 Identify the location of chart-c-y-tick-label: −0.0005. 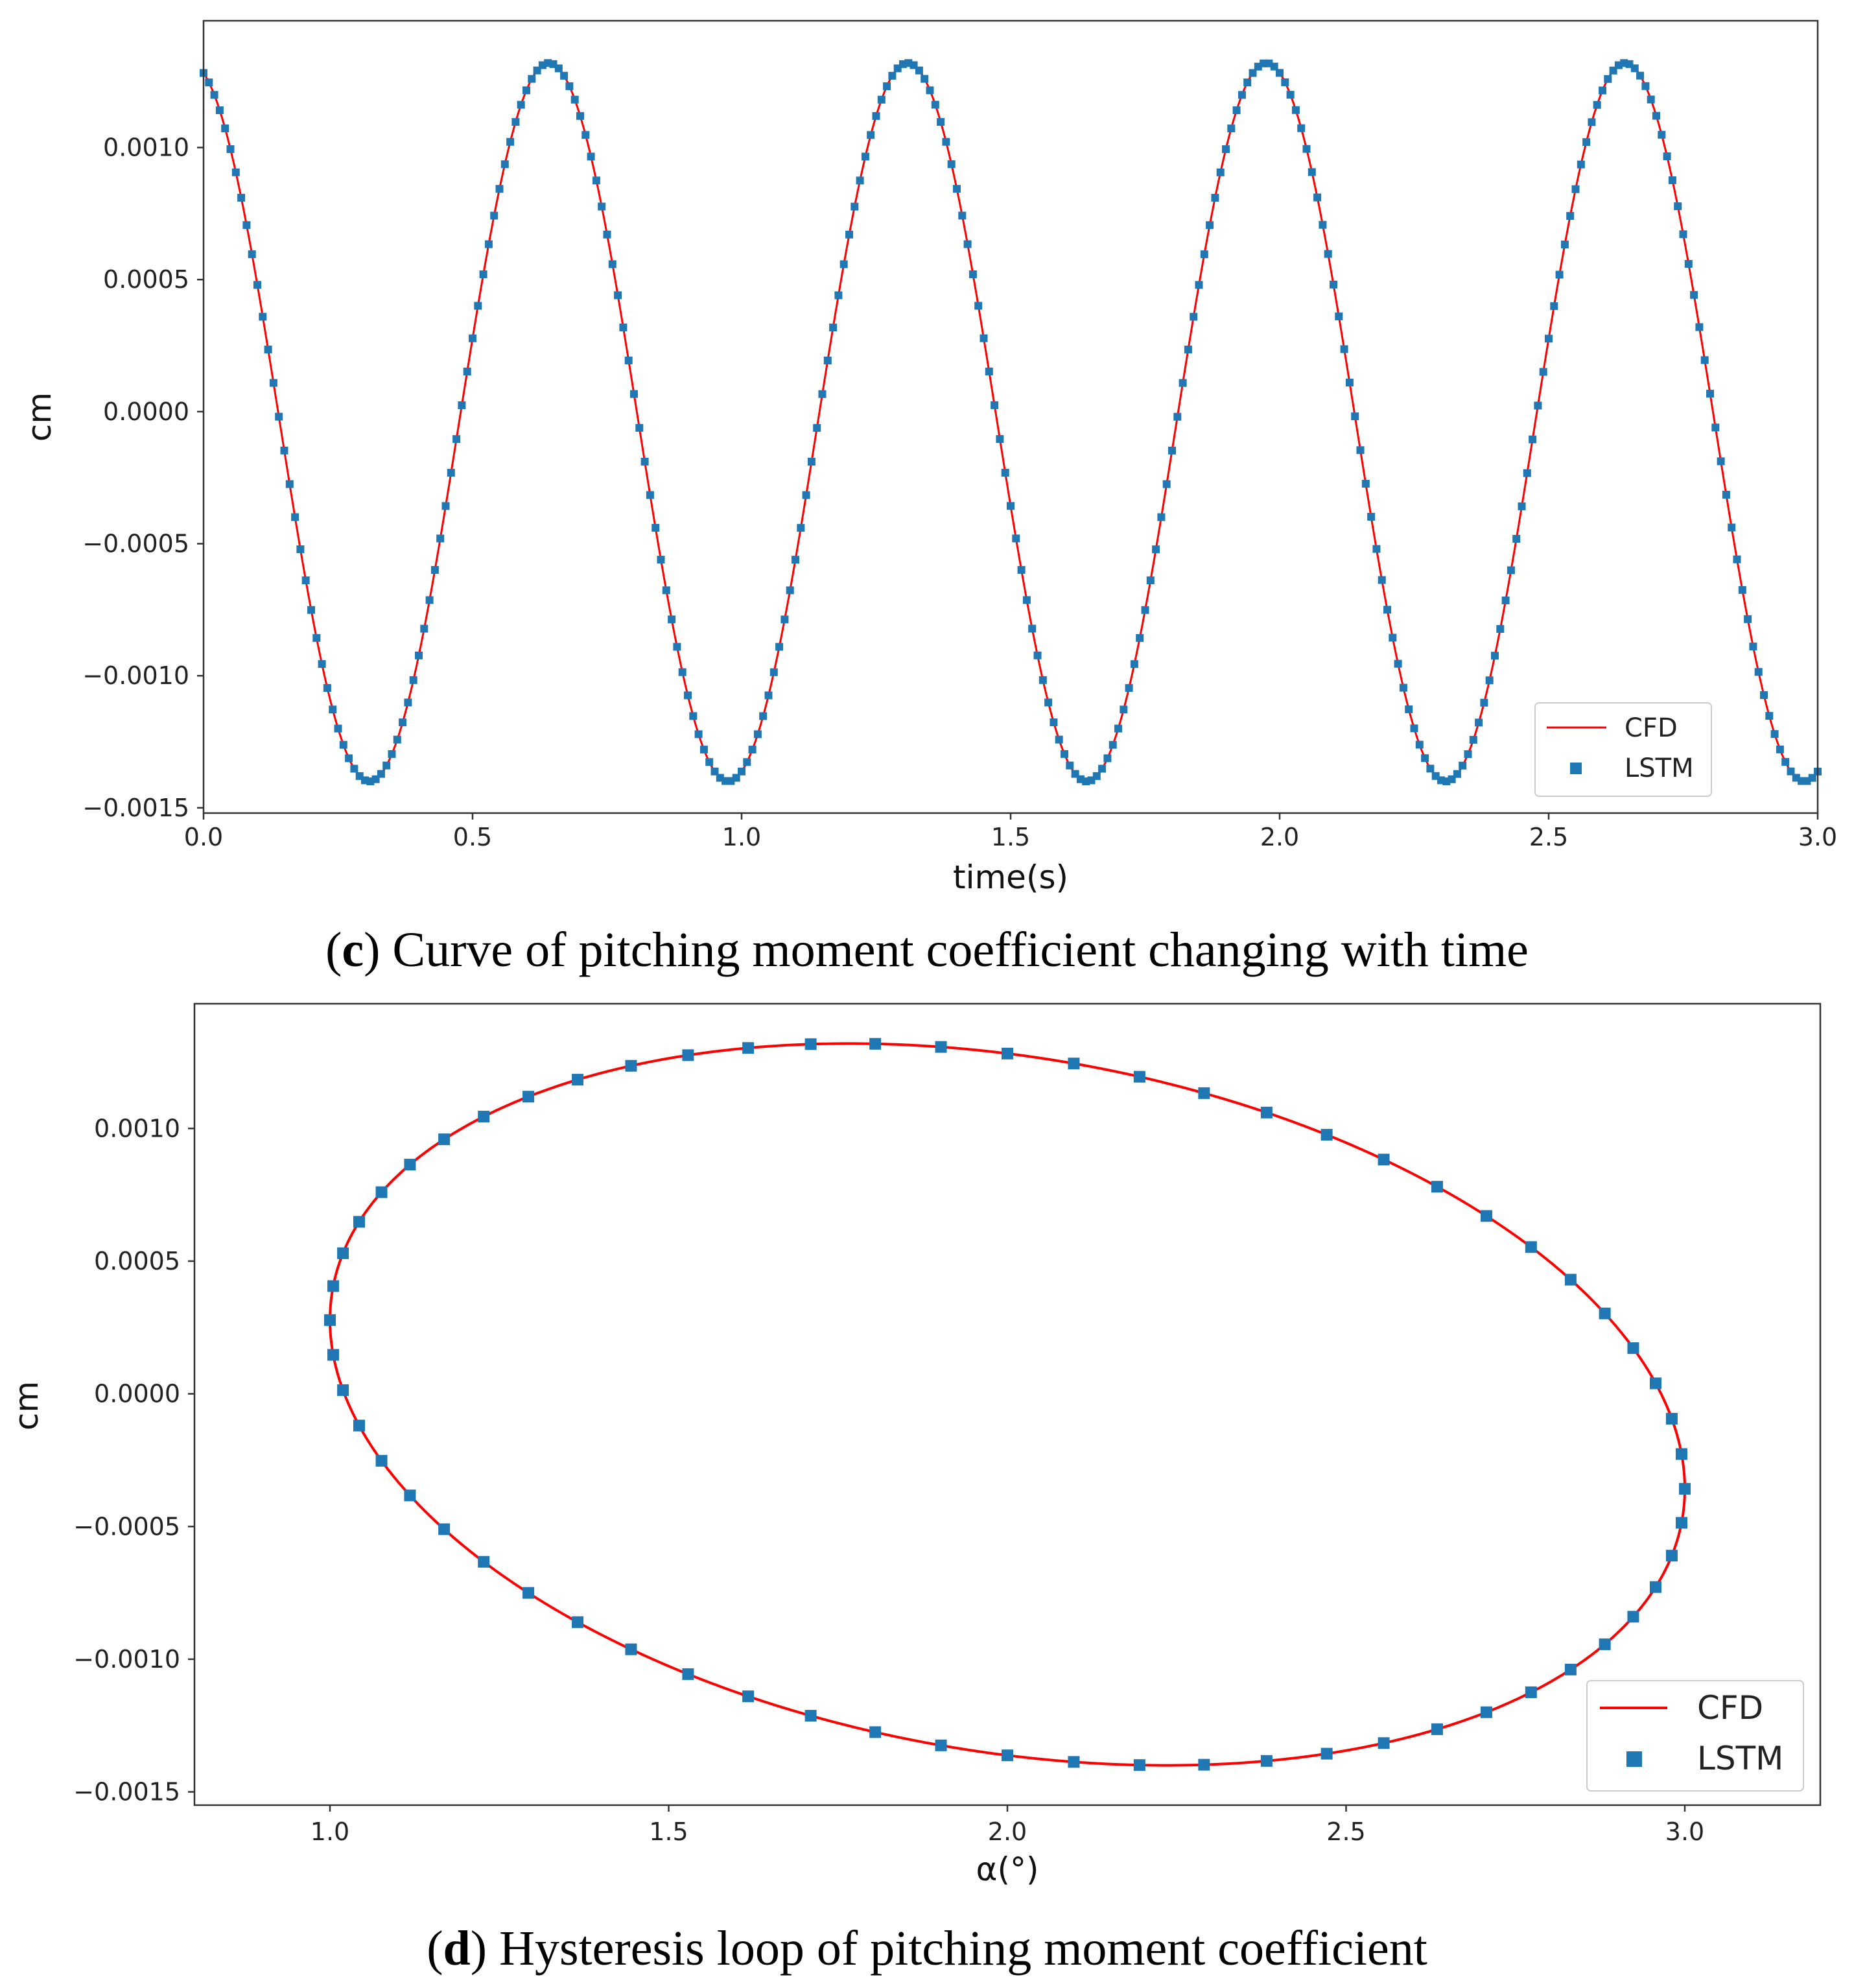
(135, 544).